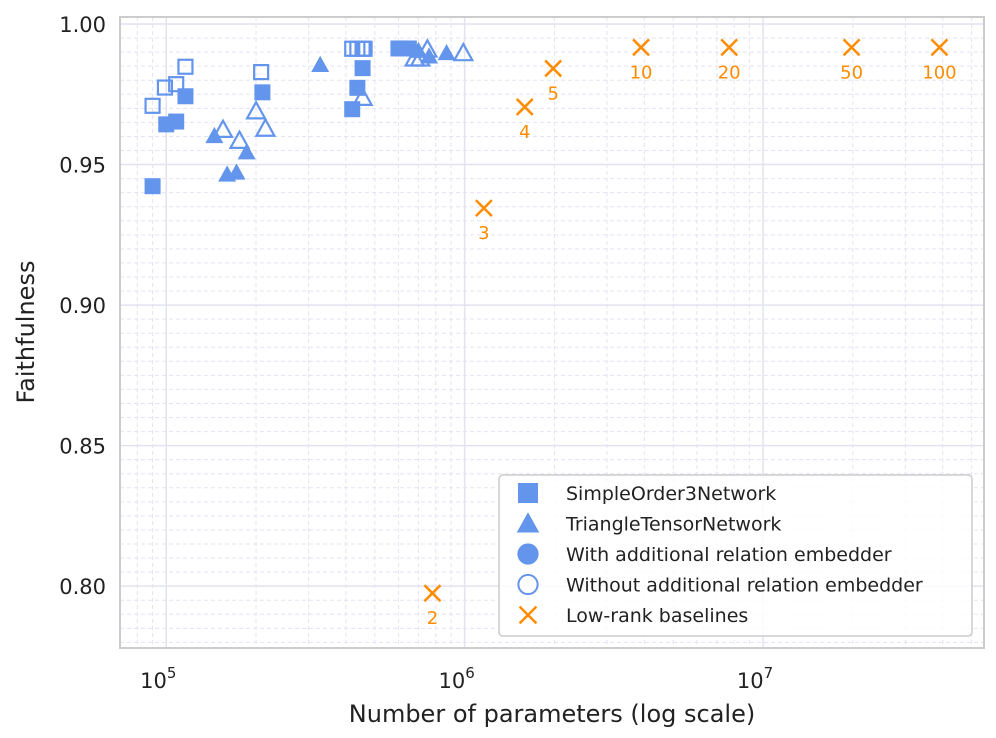 The height and width of the screenshot is (738, 996). What do you see at coordinates (552, 714) in the screenshot?
I see `x-axis-title: Number of parameters (log scale)` at bounding box center [552, 714].